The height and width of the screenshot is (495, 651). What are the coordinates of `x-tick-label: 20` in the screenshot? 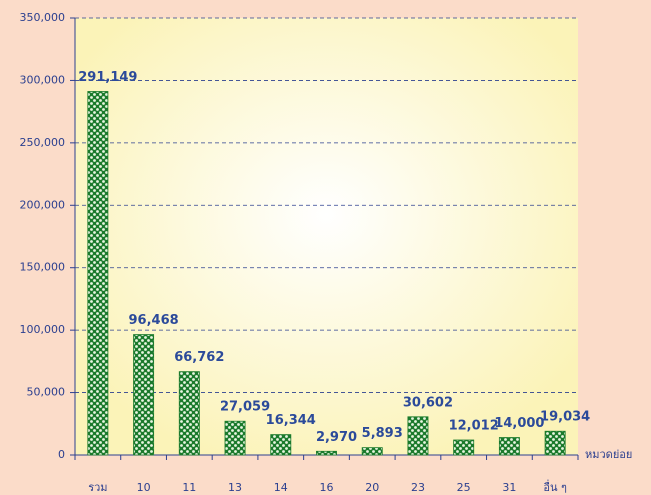 It's located at (372, 487).